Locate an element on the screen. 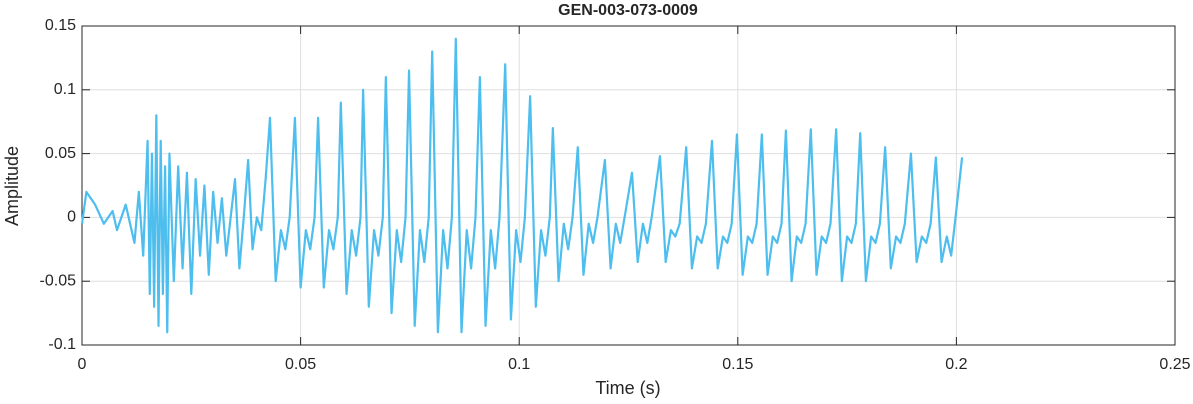  y-tick-label: -0.1 is located at coordinates (62, 344).